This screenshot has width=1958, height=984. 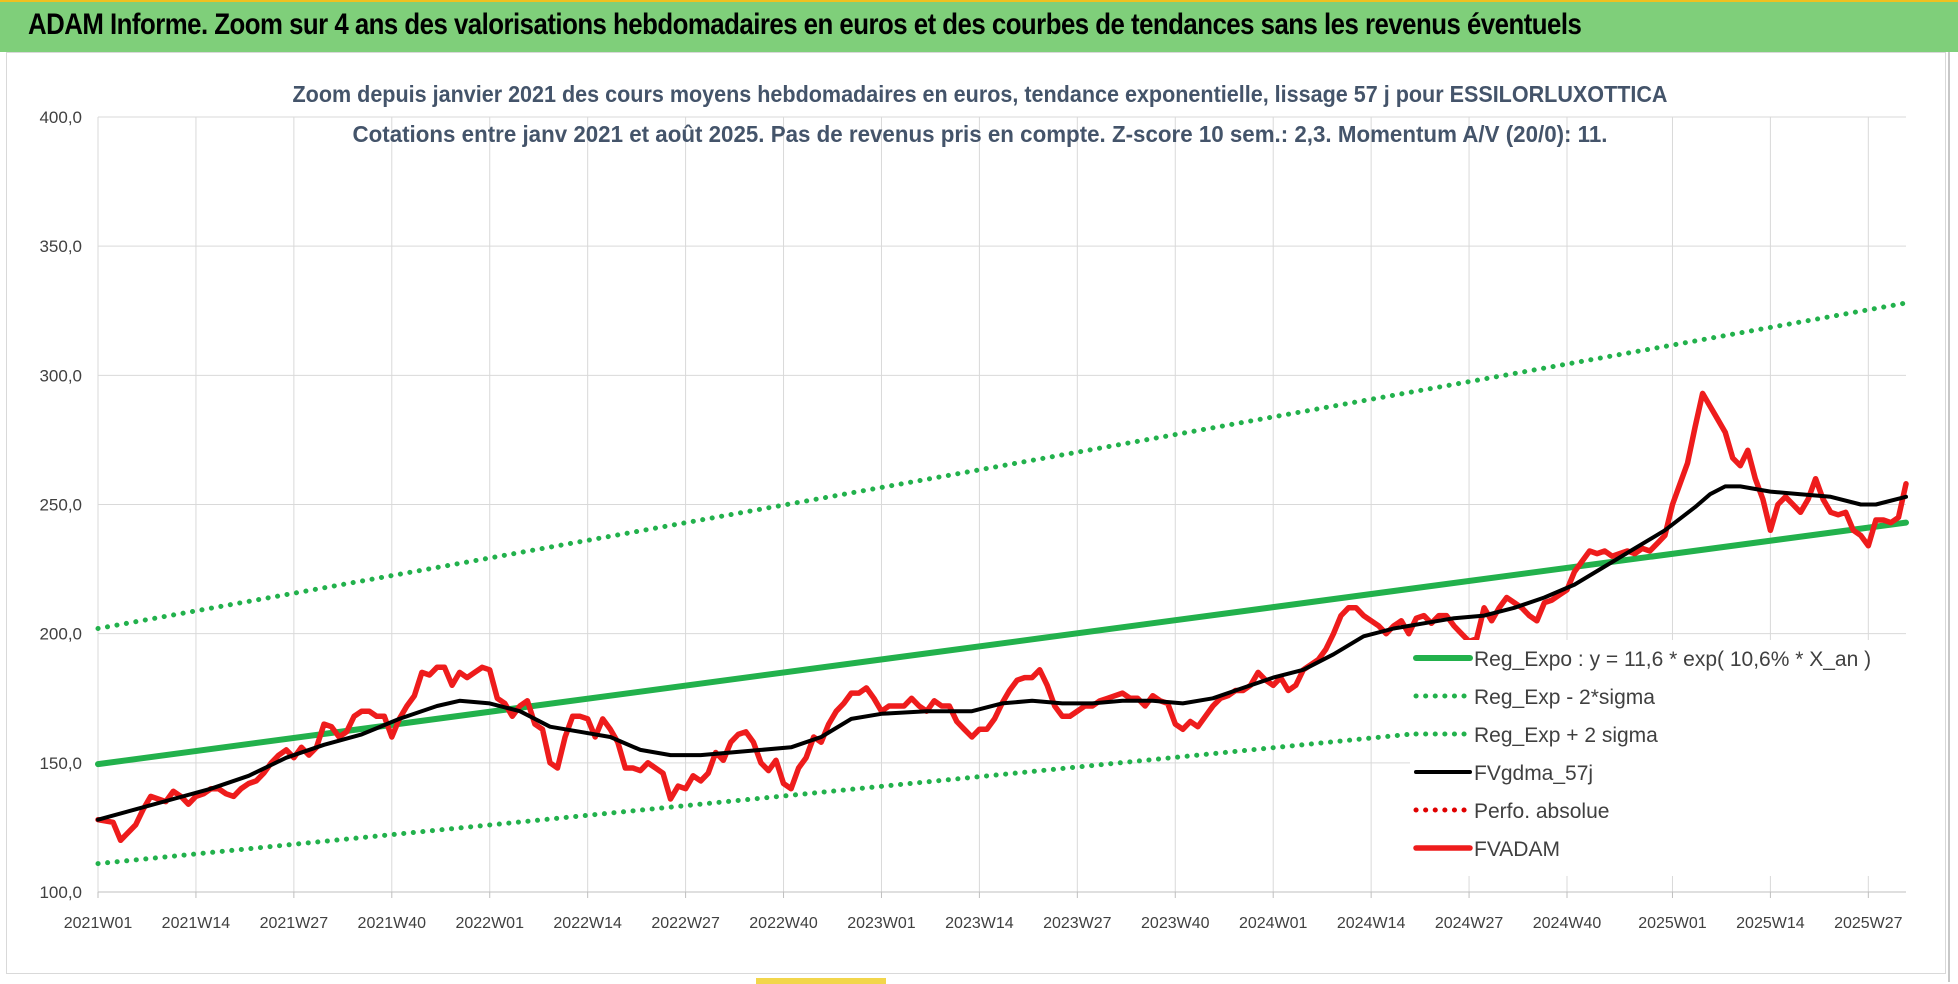 What do you see at coordinates (60, 246) in the screenshot?
I see `y-tick-label: 350,0` at bounding box center [60, 246].